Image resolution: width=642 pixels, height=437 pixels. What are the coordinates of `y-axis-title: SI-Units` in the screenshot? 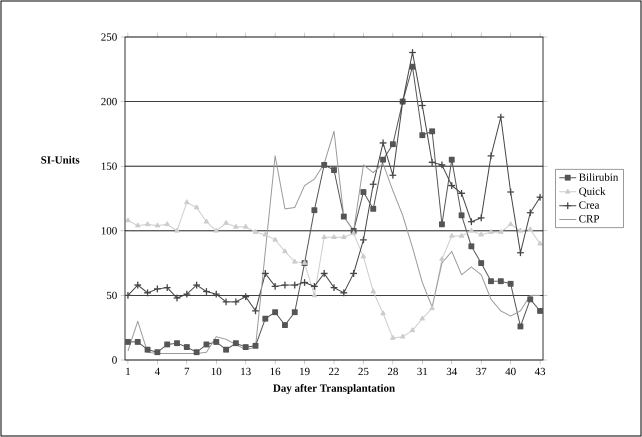 It's located at (60, 160).